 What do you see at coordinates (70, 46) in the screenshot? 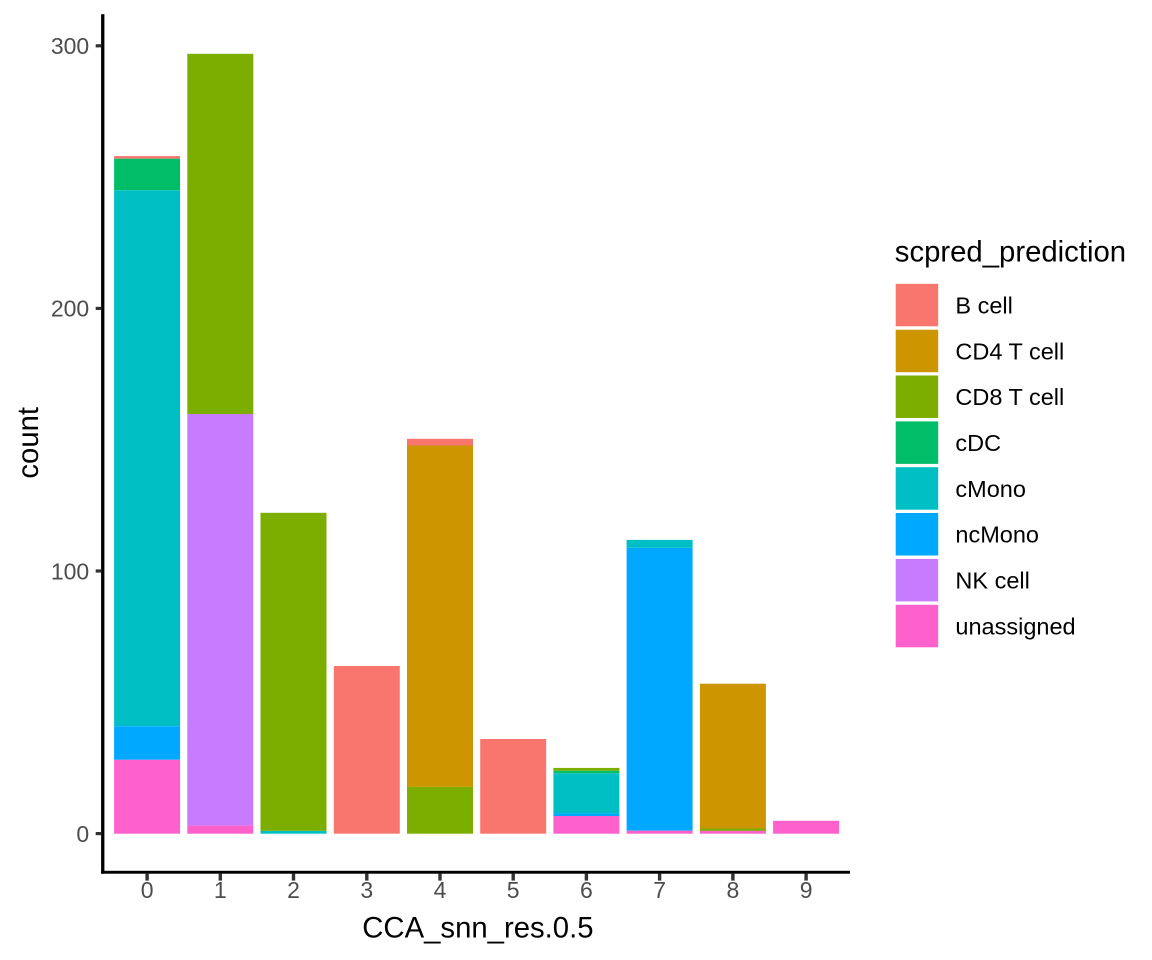
I see `svg-text: 300` at bounding box center [70, 46].